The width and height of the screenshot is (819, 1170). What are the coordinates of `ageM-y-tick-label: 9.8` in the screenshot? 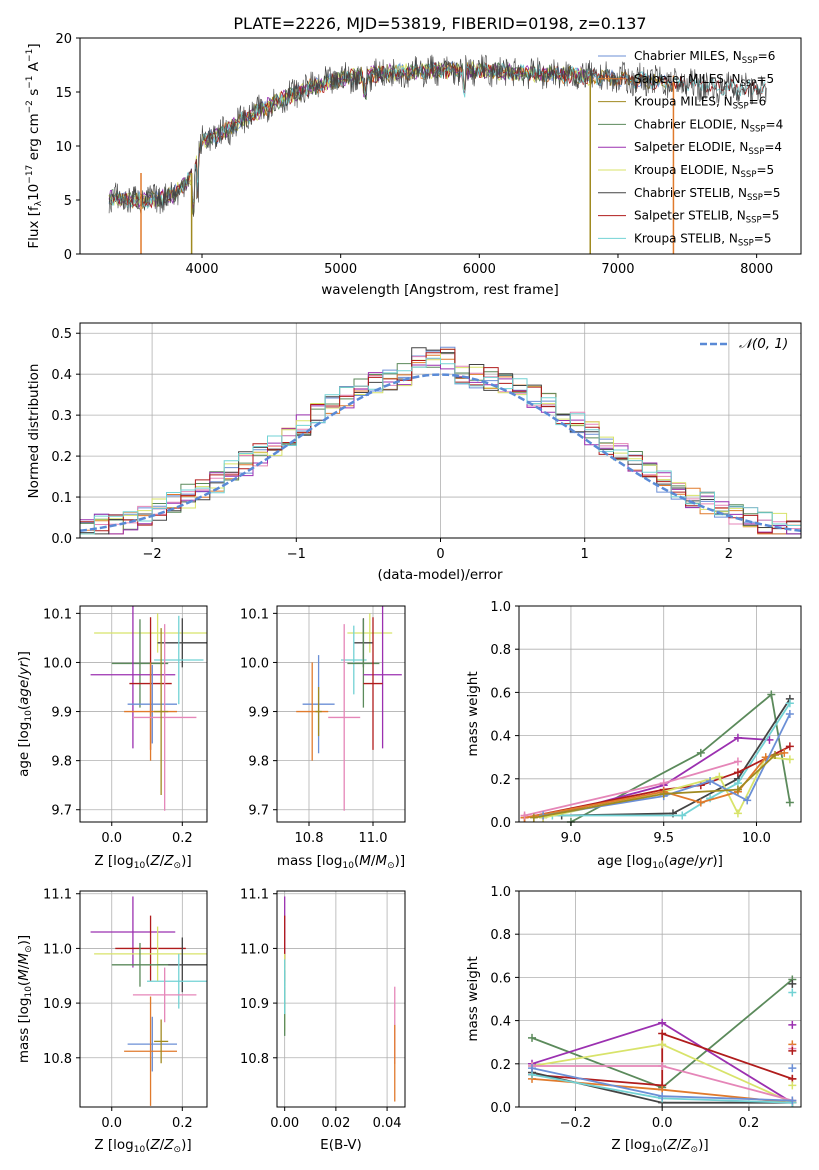 It's located at (258, 762).